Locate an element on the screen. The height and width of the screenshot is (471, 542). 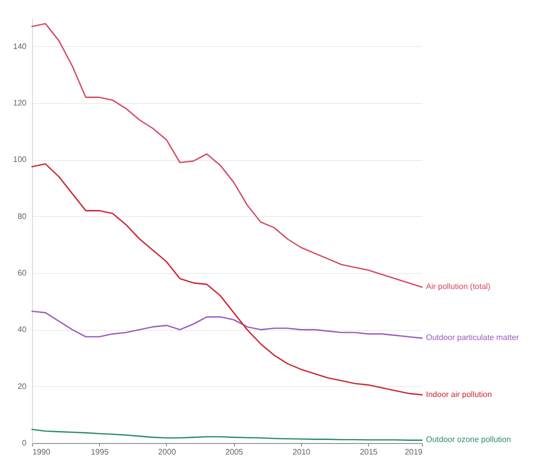
y-tick-label: 20 is located at coordinates (23, 386).